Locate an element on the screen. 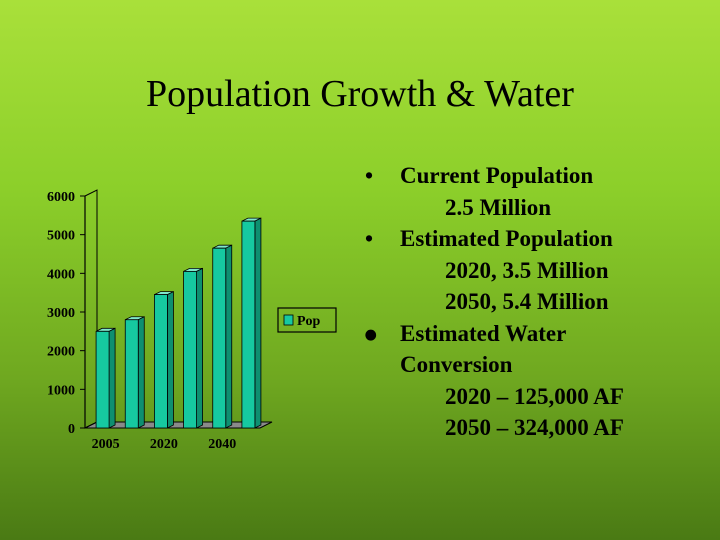  bullet-subtext: 2.5 Million is located at coordinates (498, 207).